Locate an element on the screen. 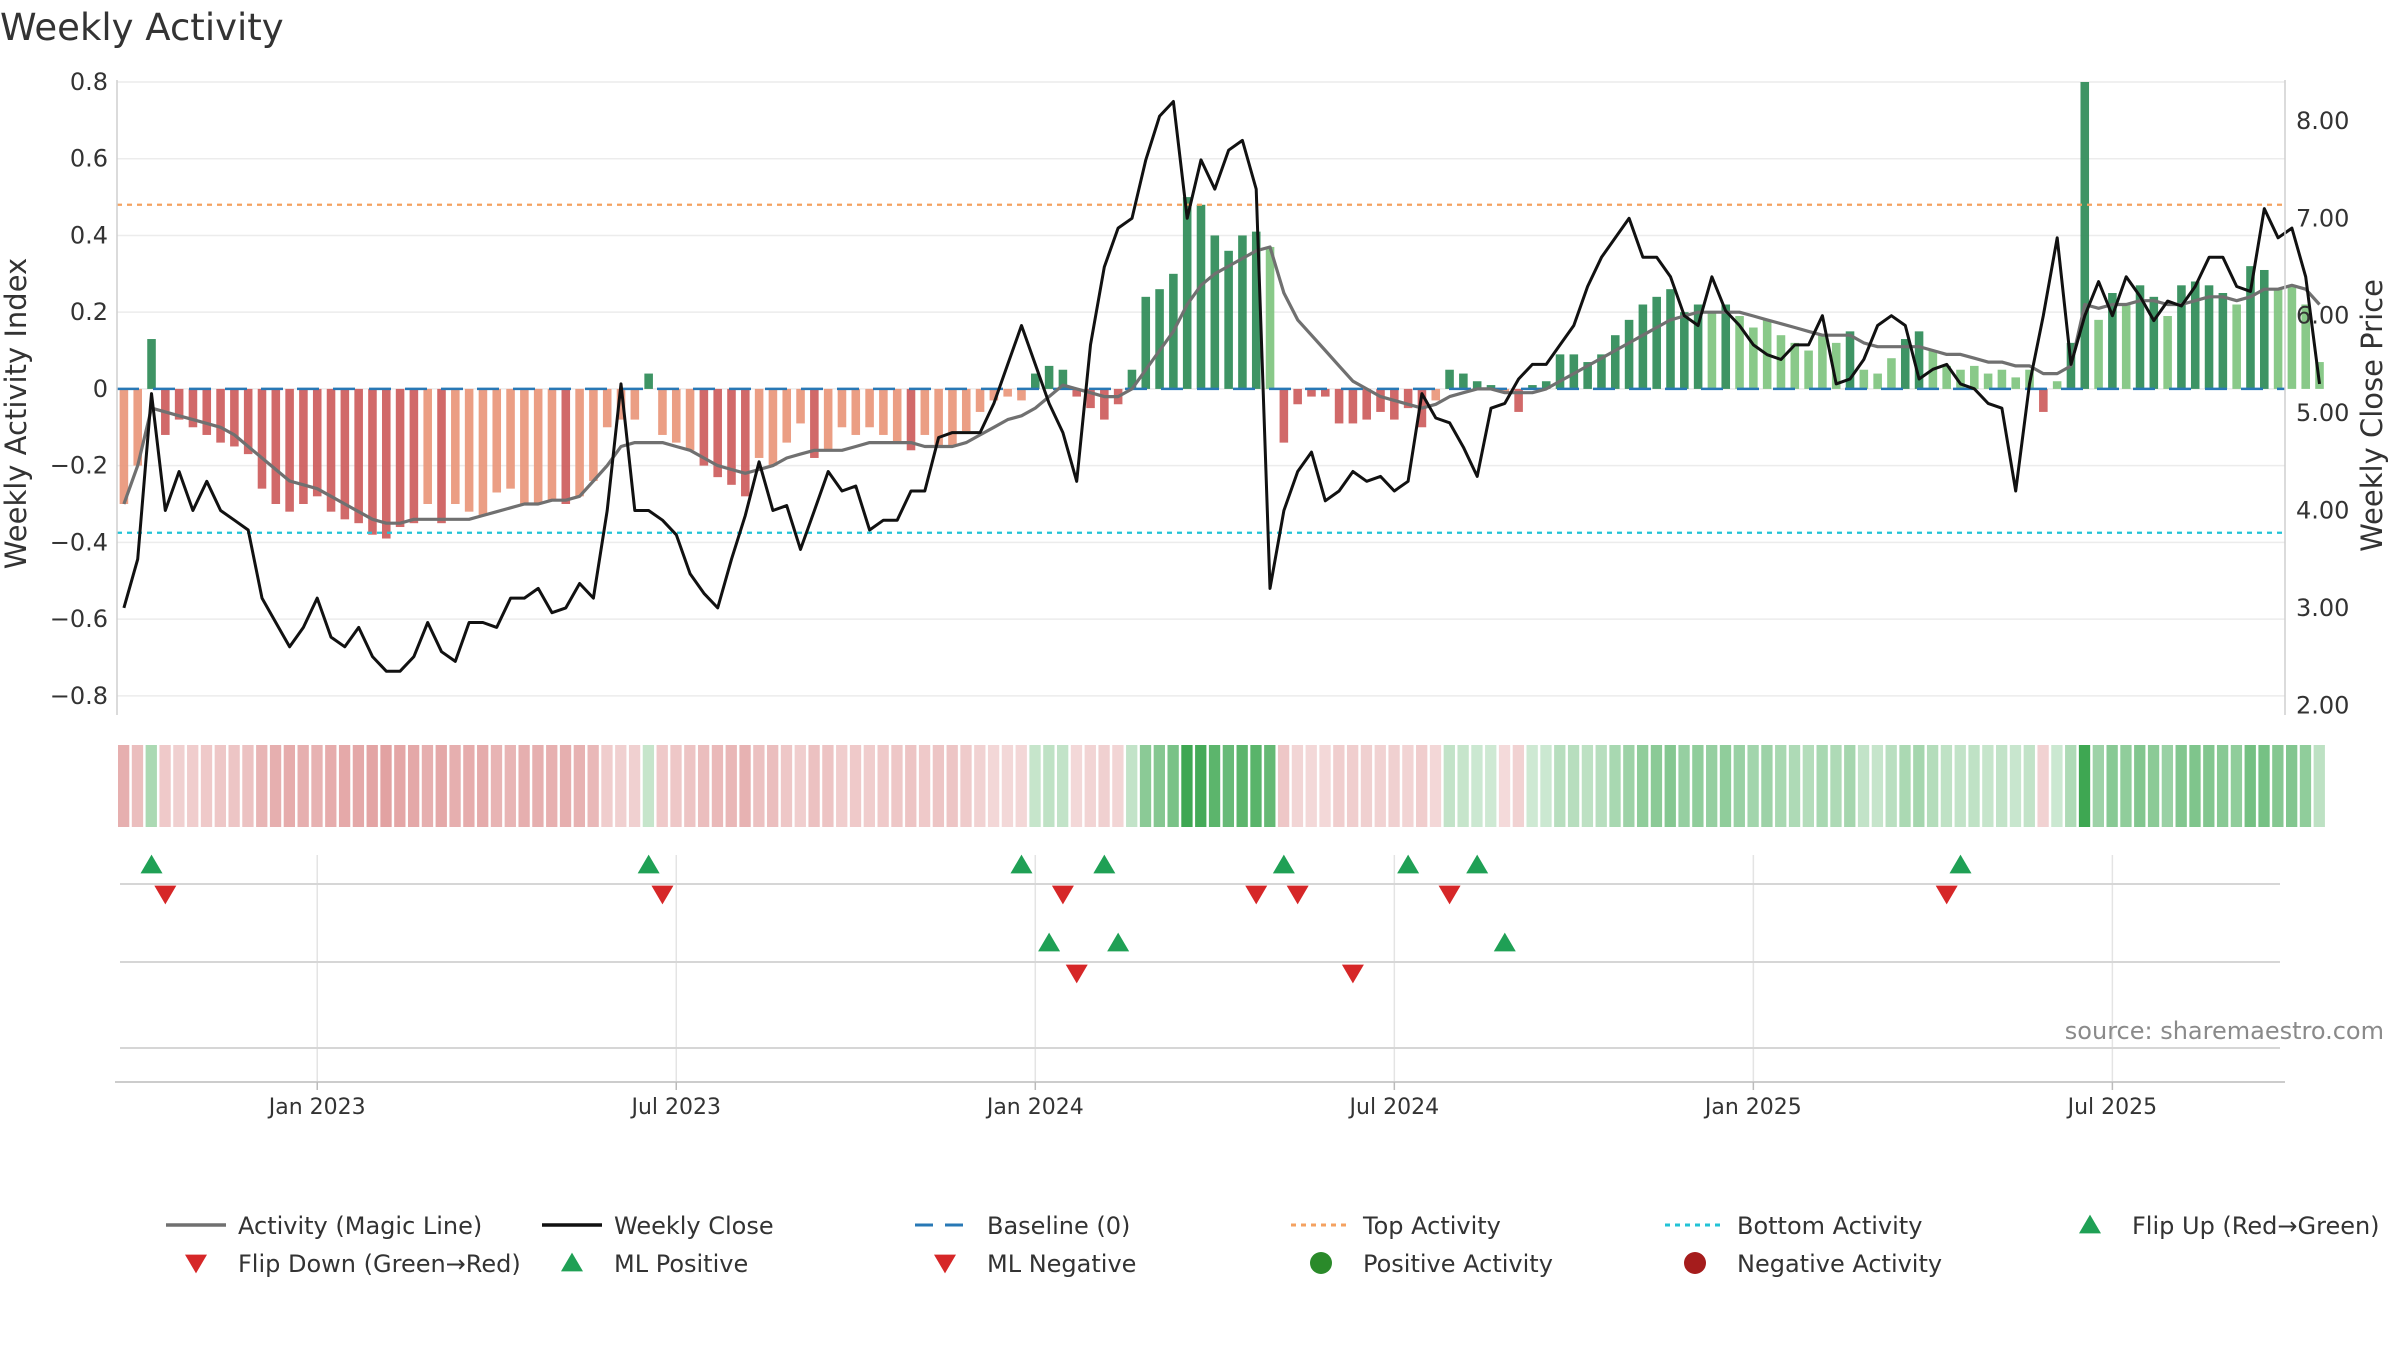 This screenshot has height=1350, width=2400. y-tick-label: 0.2 is located at coordinates (89, 312).